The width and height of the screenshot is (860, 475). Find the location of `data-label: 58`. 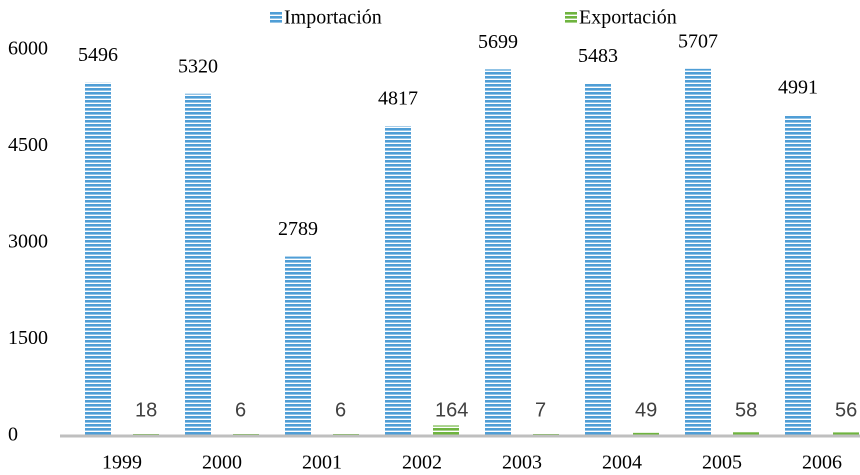

data-label: 58 is located at coordinates (746, 410).